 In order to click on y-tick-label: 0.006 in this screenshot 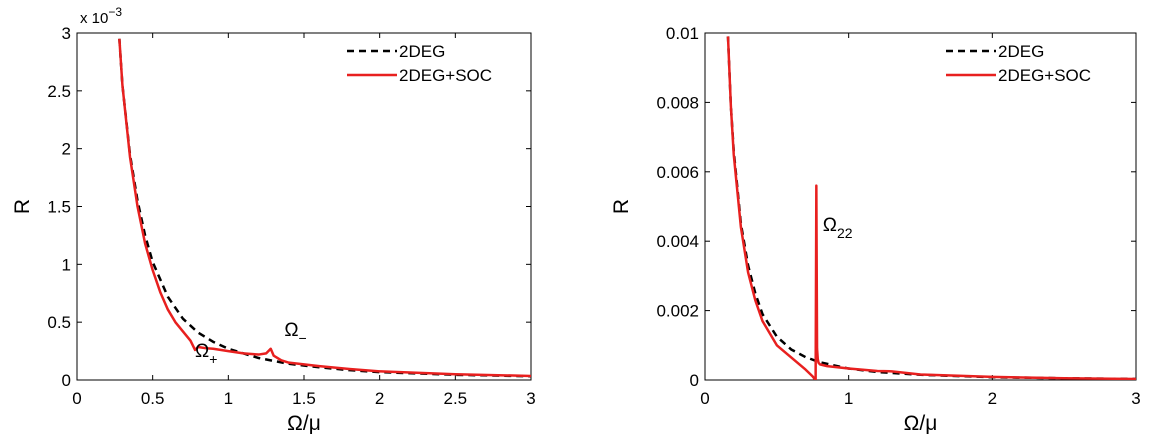, I will do `click(677, 172)`.